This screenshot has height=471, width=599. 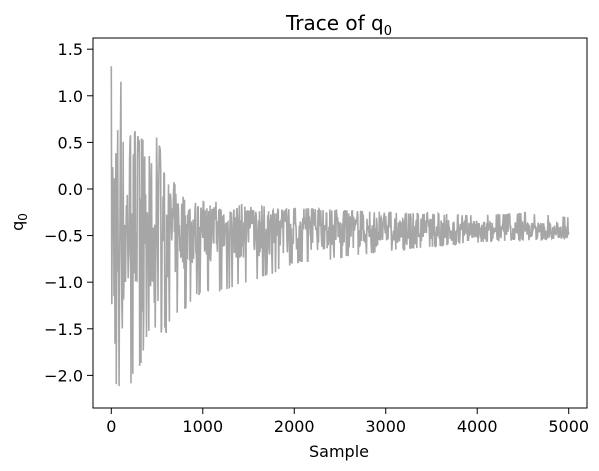 I want to click on x-tick-label: 5000, so click(x=568, y=426).